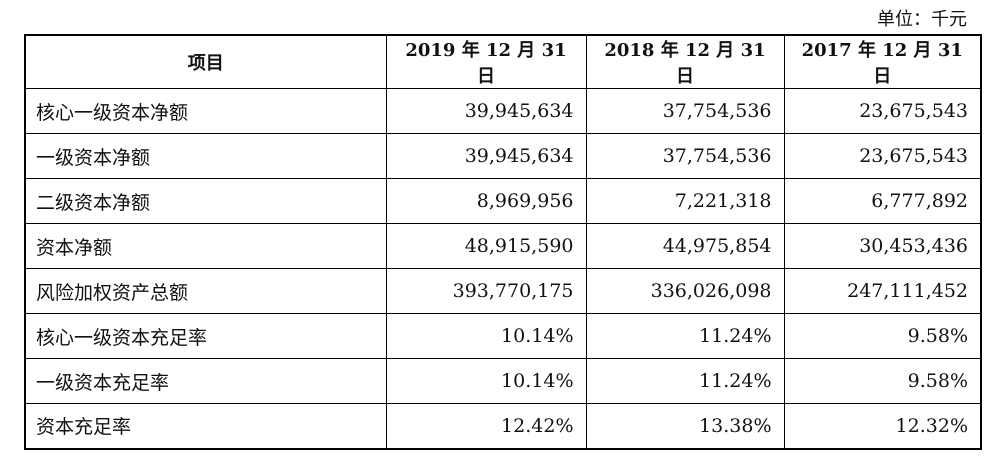  I want to click on cell-2017: 6,777,892, so click(882, 201).